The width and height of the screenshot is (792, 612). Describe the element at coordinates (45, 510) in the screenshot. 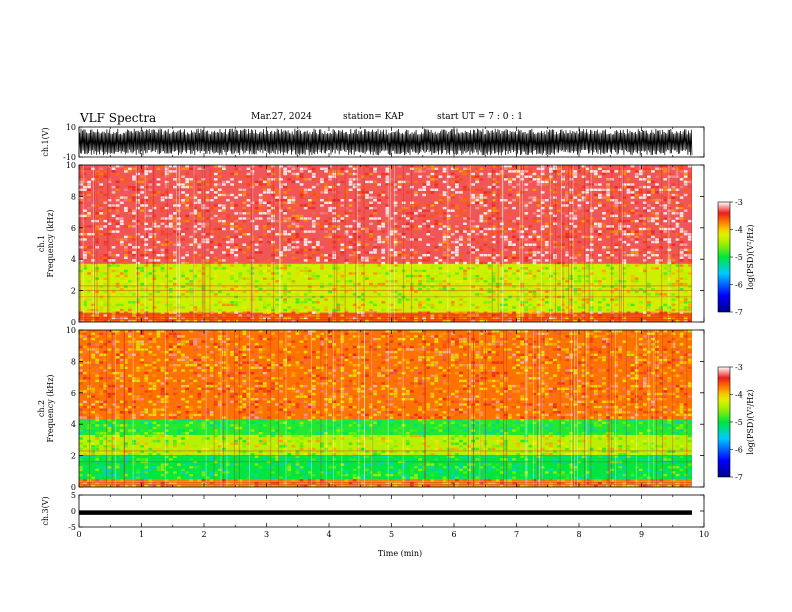

I see `ch3-waveform-ylabel: ch.3(V)` at that location.